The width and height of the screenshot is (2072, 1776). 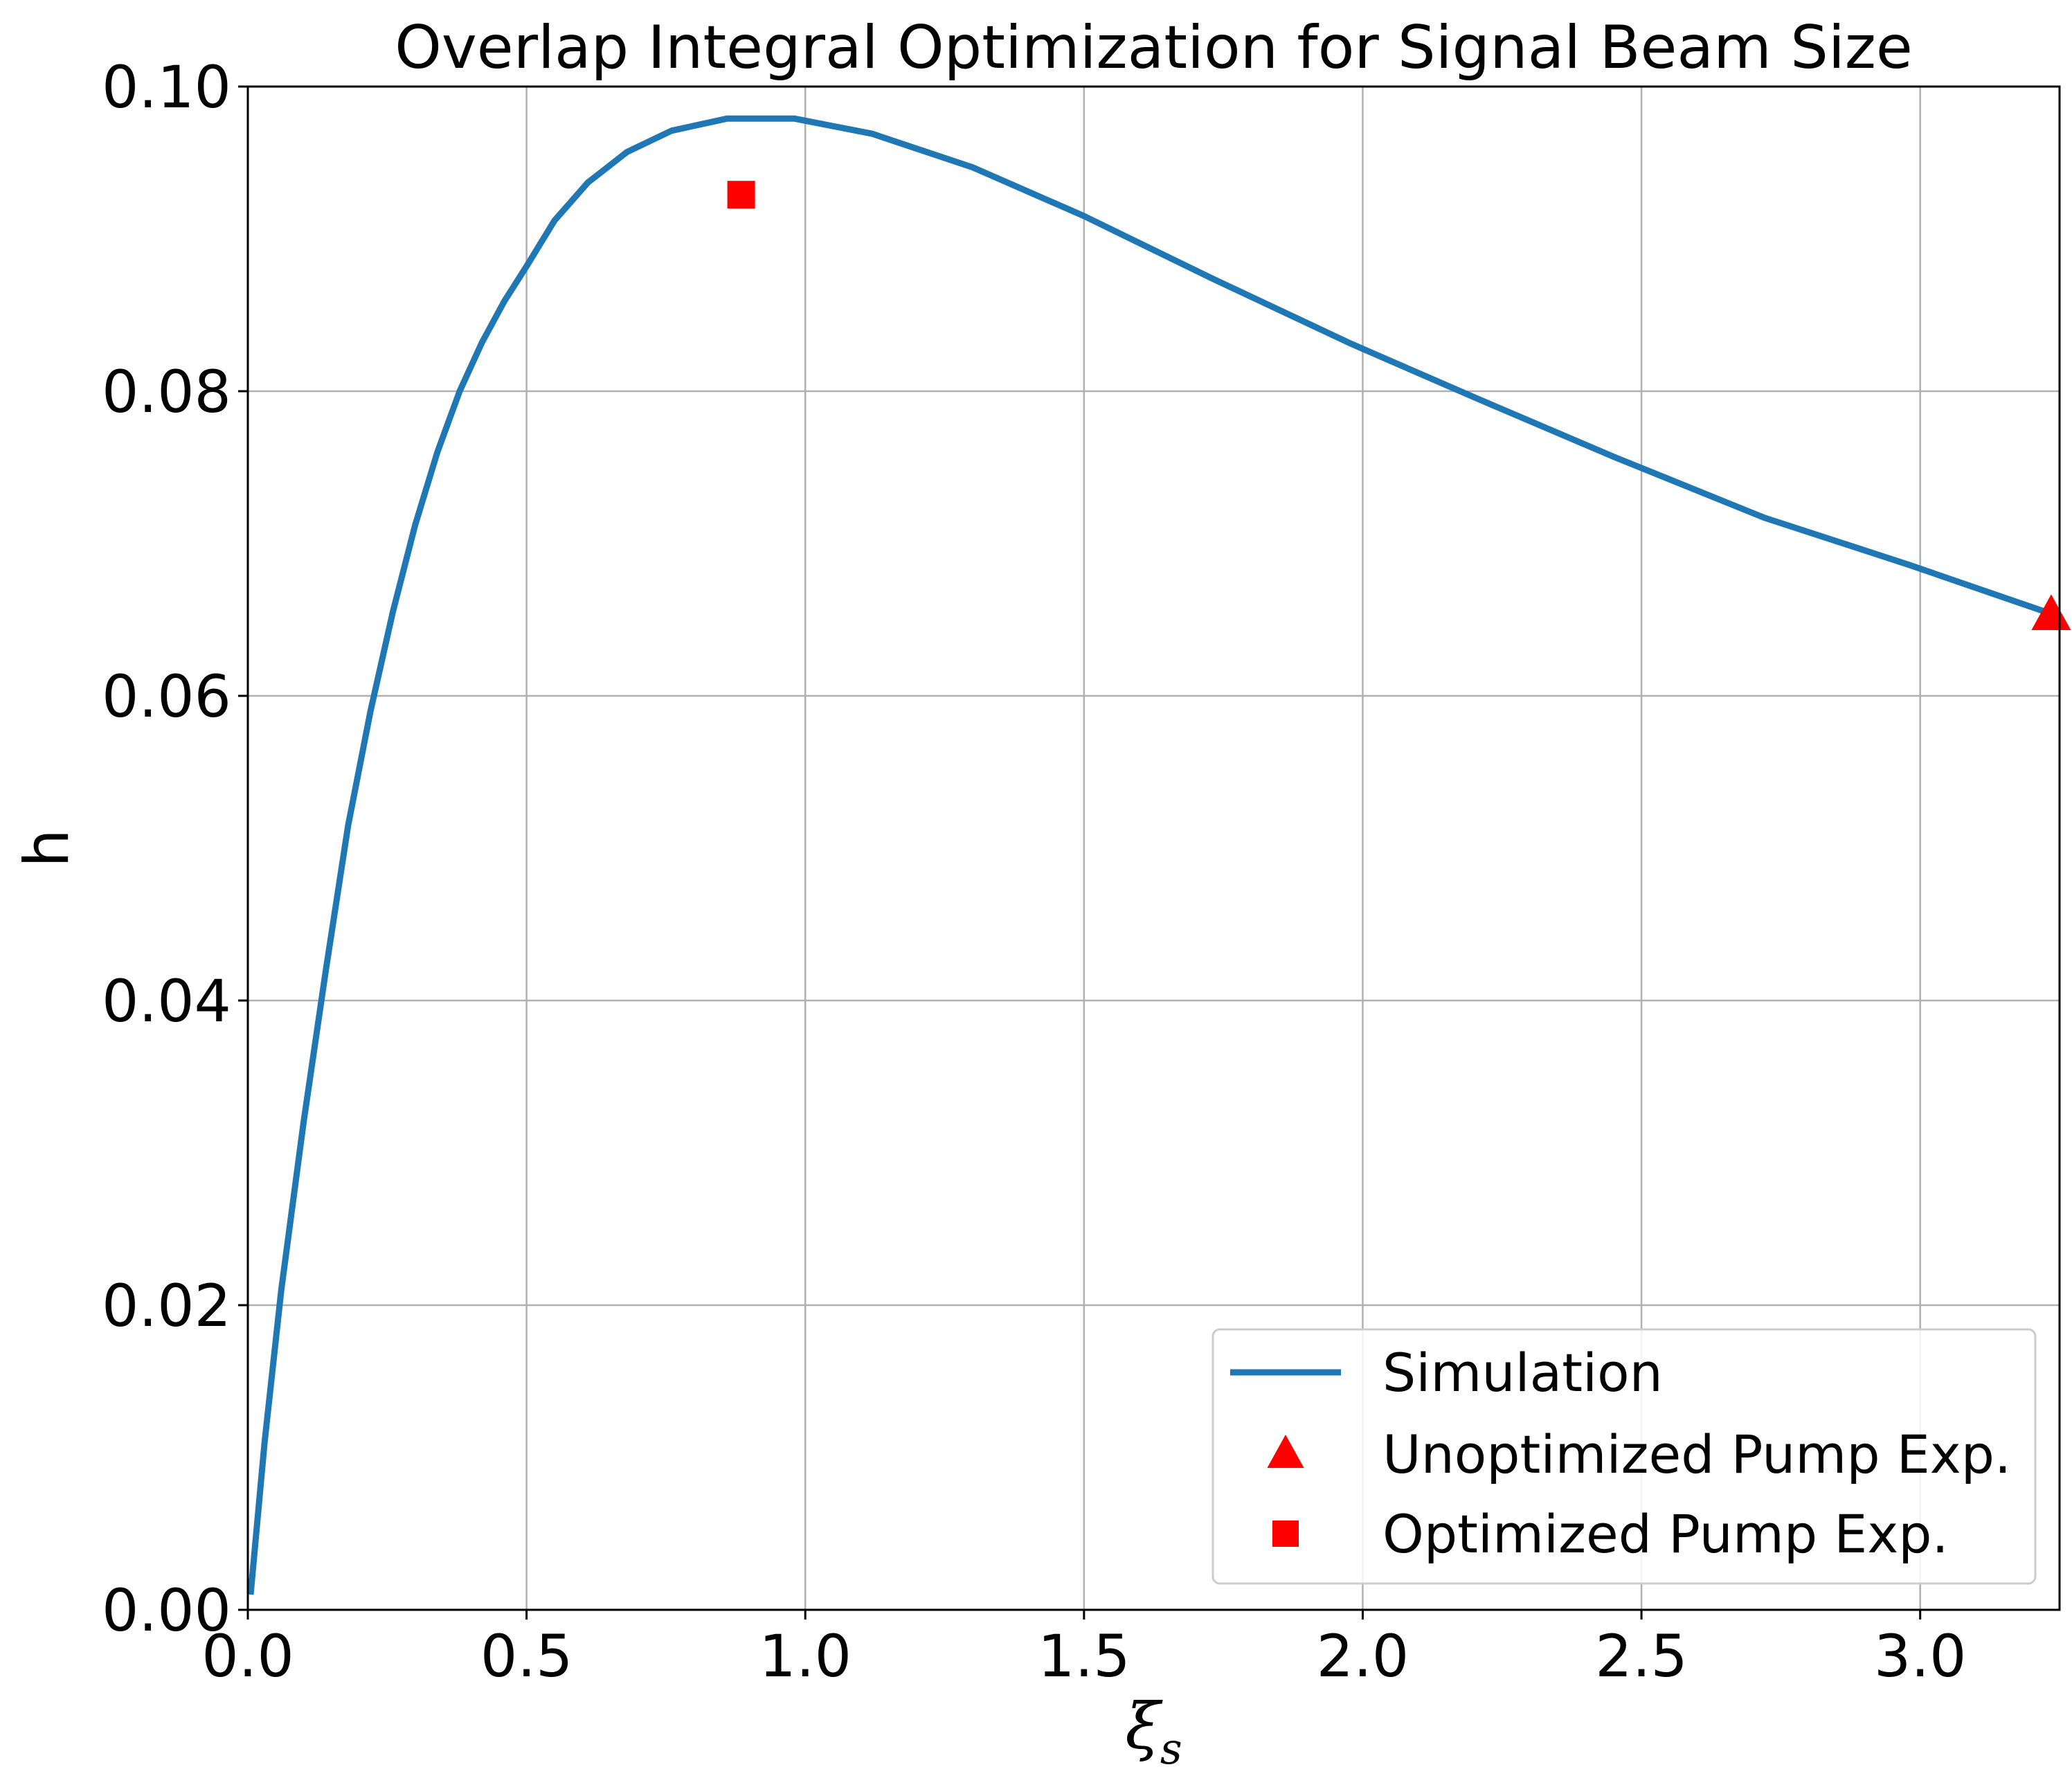 I want to click on unoptimized-pump-marker, so click(x=2051, y=612).